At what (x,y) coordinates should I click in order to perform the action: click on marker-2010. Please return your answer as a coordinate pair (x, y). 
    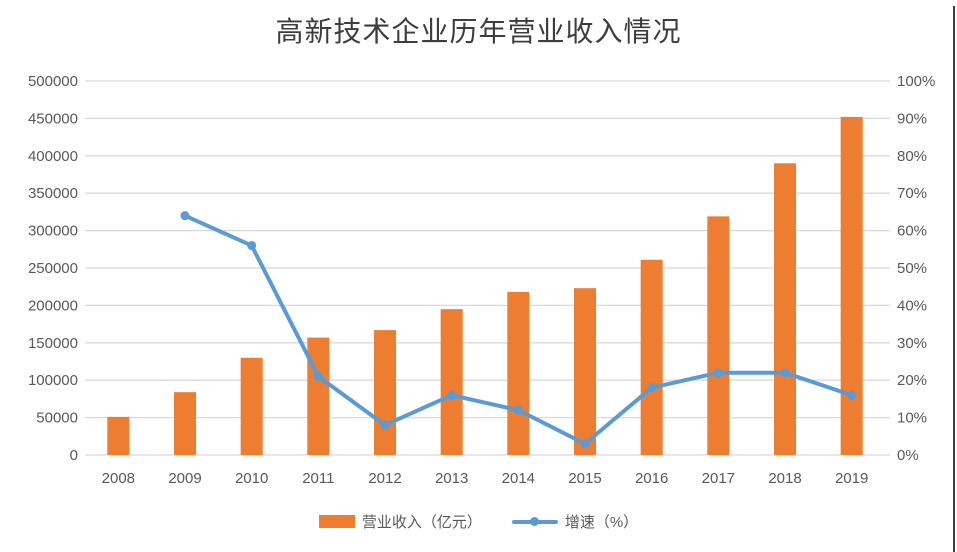
    Looking at the image, I should click on (252, 246).